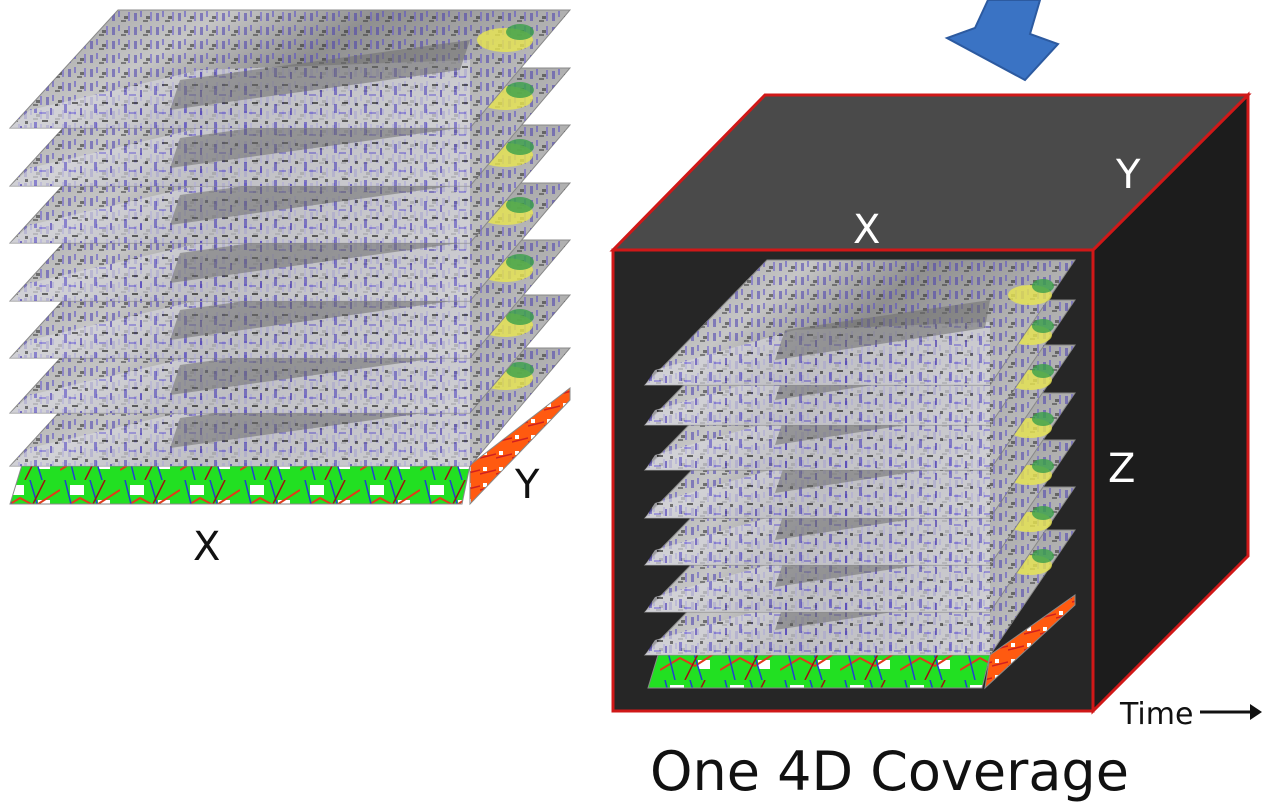 This screenshot has width=1266, height=811. I want to click on time-axis: Time, so click(1190, 714).